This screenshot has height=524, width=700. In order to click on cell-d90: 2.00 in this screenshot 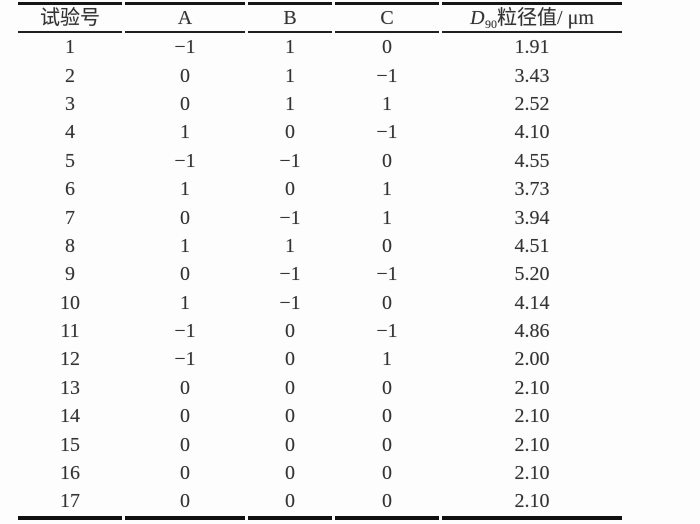, I will do `click(532, 359)`.